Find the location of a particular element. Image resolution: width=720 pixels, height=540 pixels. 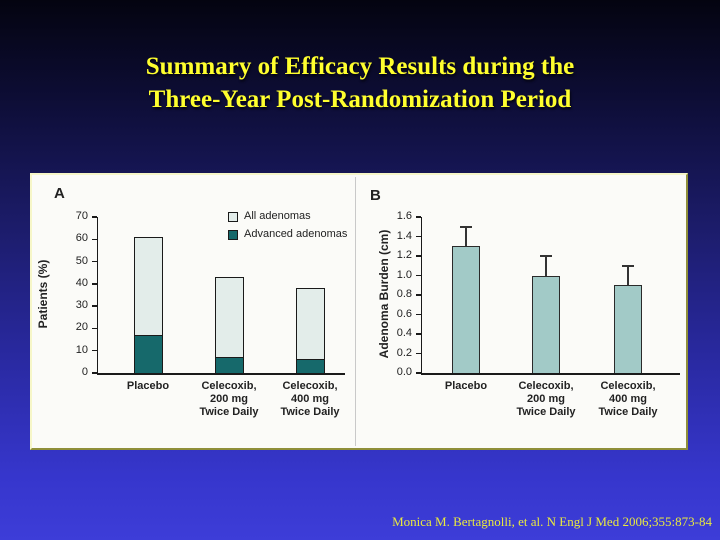

bar-celecoxib-200-mg-twice-daily-advanced-adenomas is located at coordinates (229, 365).